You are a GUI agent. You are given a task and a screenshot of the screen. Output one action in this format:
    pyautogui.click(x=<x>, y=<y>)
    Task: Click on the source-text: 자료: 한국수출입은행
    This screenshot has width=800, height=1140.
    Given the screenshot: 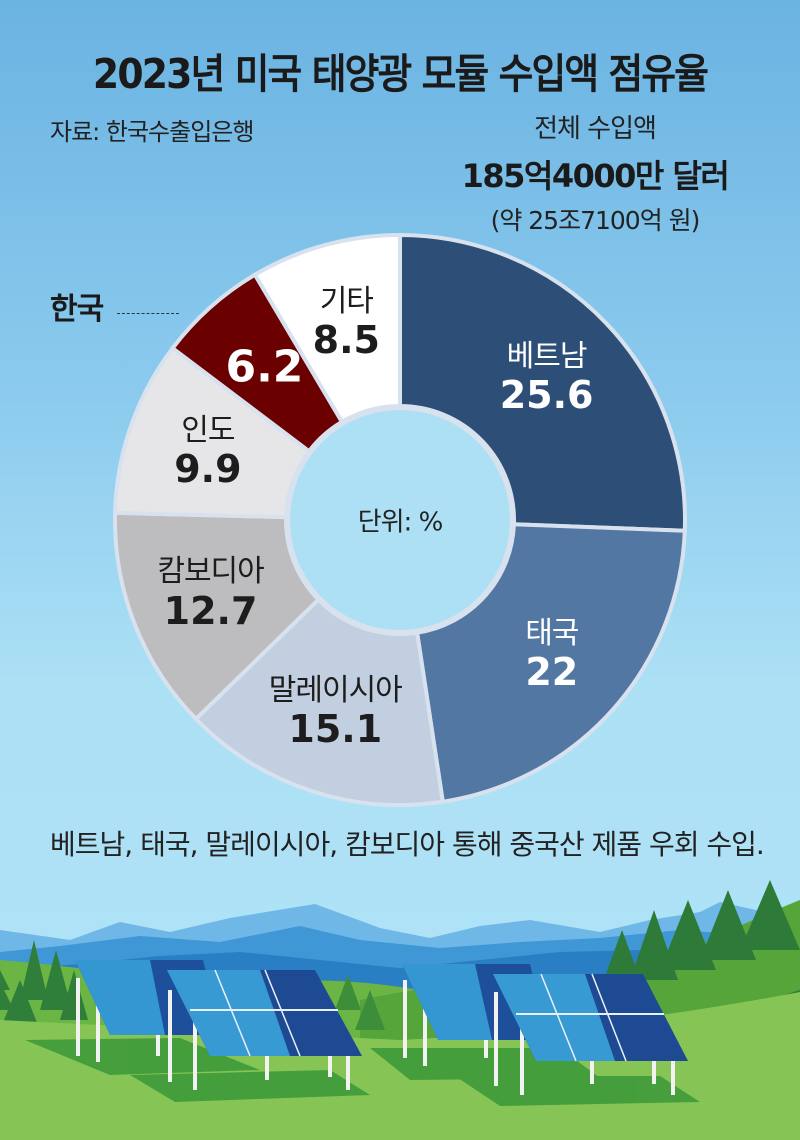 What is the action you would take?
    pyautogui.click(x=152, y=132)
    